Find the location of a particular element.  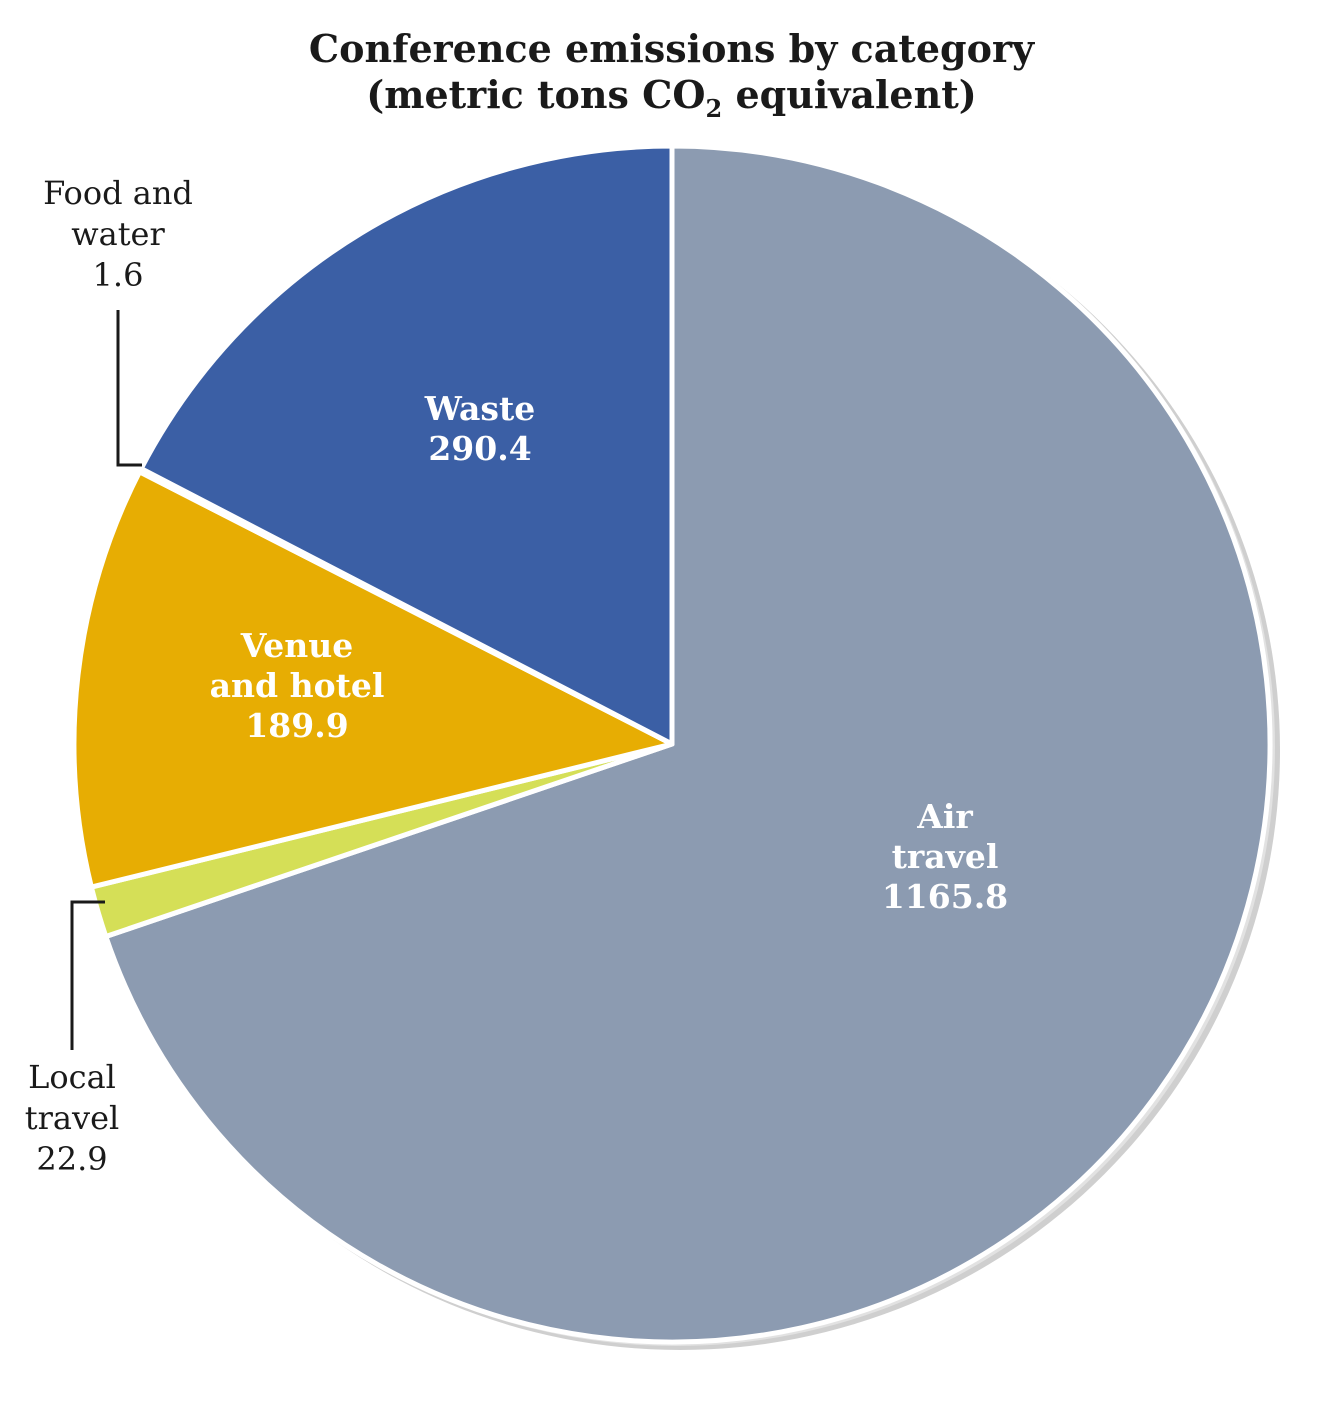

slice-label-venue-and-hotel: Venue and hotel 189.9 is located at coordinates (297, 685).